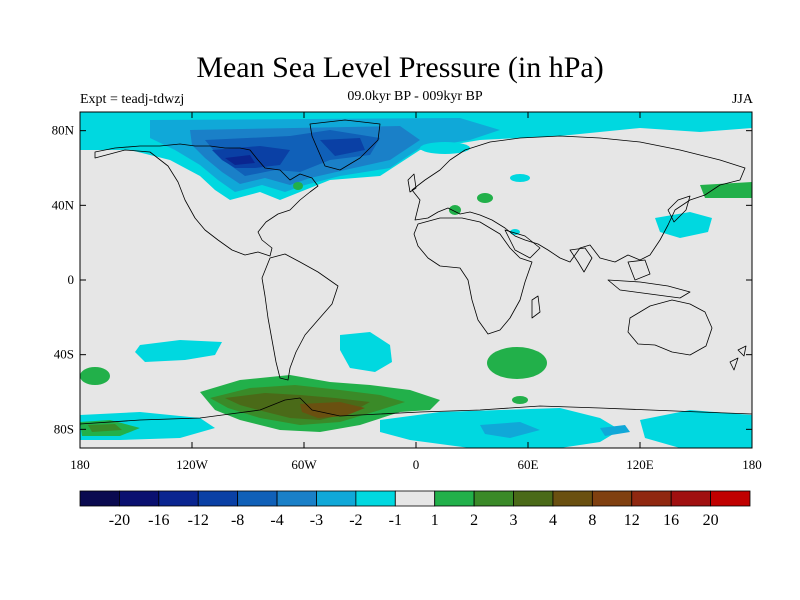 The image size is (800, 600). What do you see at coordinates (119, 520) in the screenshot?
I see `colorbar-label: -20` at bounding box center [119, 520].